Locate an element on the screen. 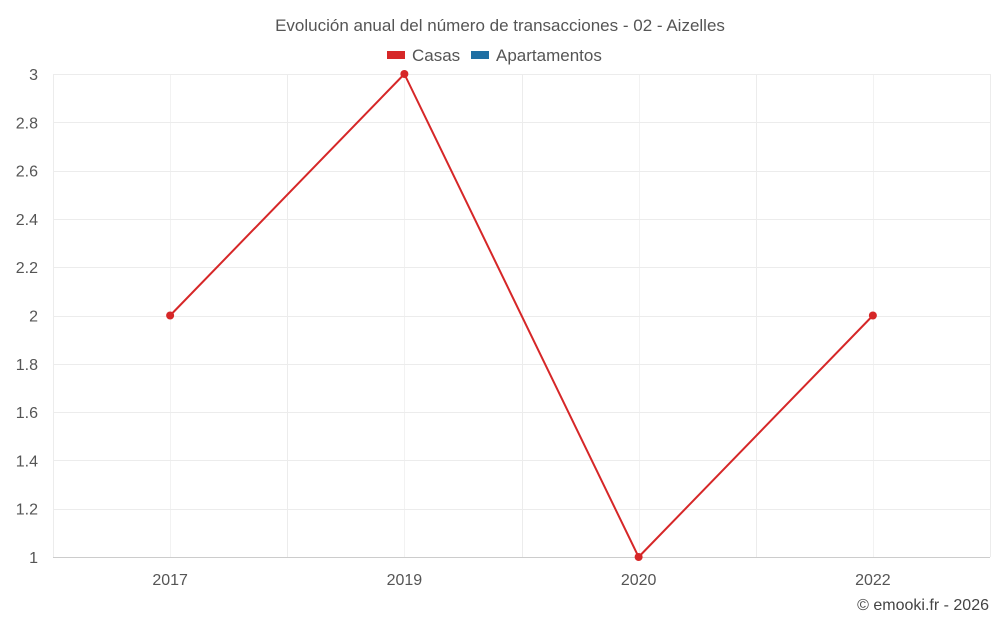  y-tick-label: 1.2 is located at coordinates (27, 510).